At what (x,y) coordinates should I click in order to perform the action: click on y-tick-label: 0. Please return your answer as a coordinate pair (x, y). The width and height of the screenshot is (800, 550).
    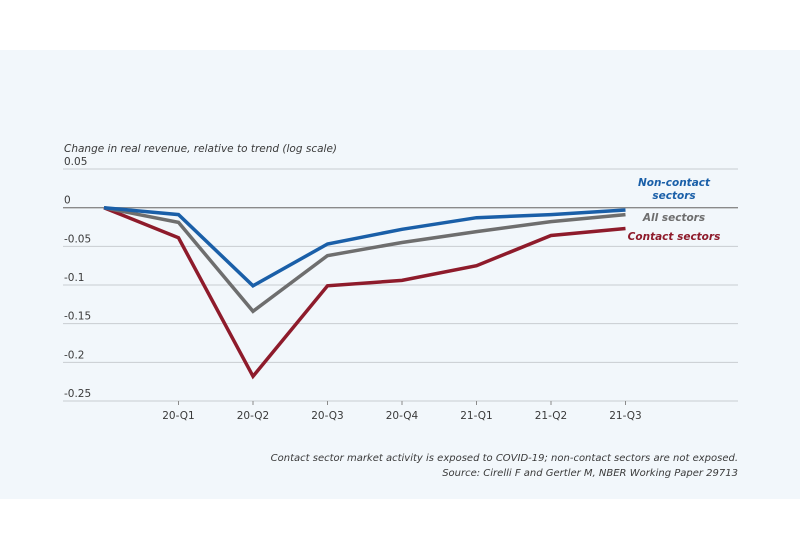
    Looking at the image, I should click on (67, 201).